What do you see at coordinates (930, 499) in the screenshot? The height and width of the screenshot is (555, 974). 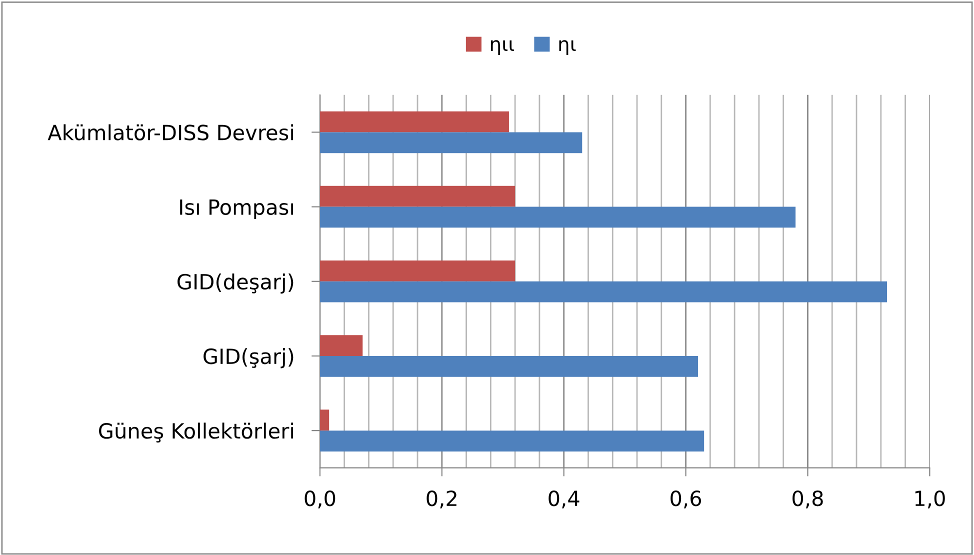 I see `x-tick-label: 1,0` at bounding box center [930, 499].